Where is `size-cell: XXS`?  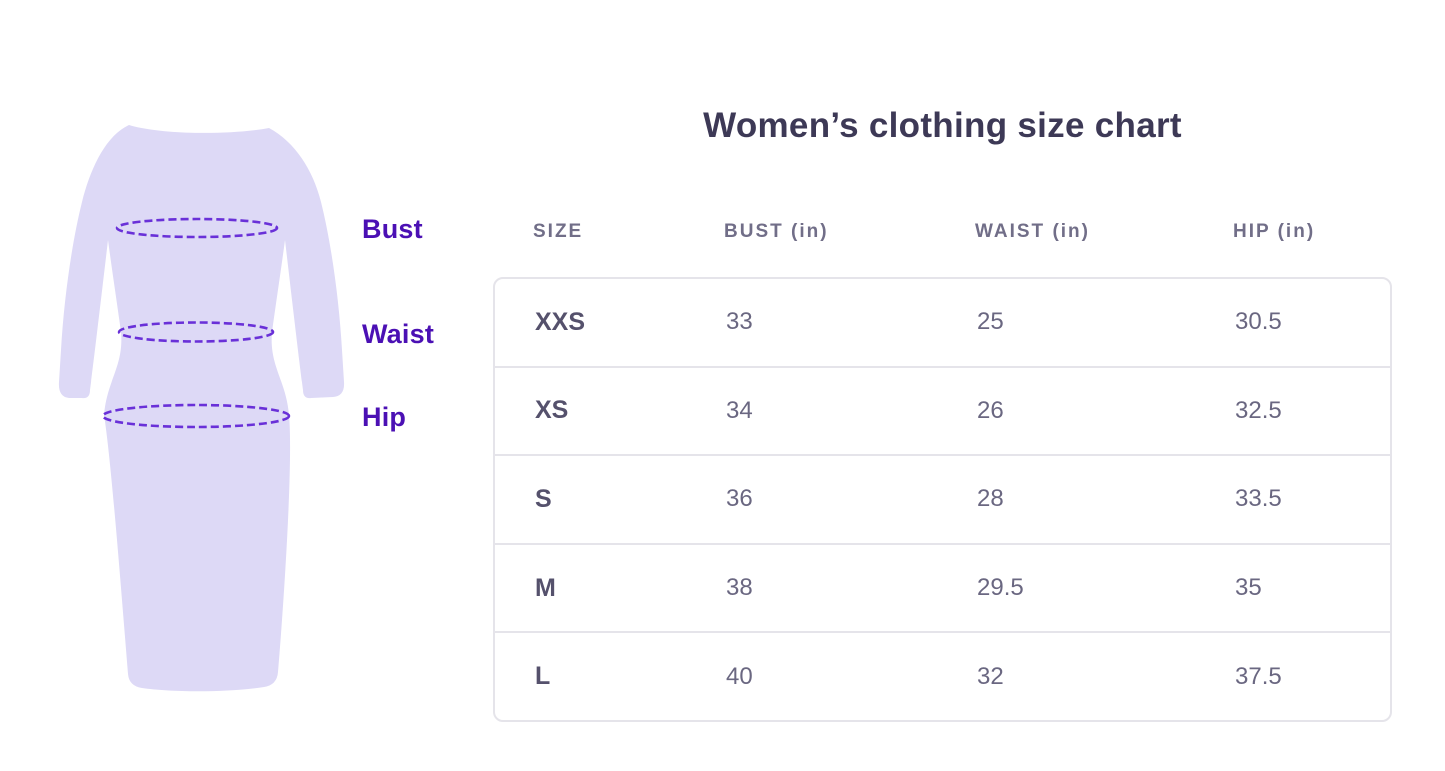
size-cell: XXS is located at coordinates (560, 321).